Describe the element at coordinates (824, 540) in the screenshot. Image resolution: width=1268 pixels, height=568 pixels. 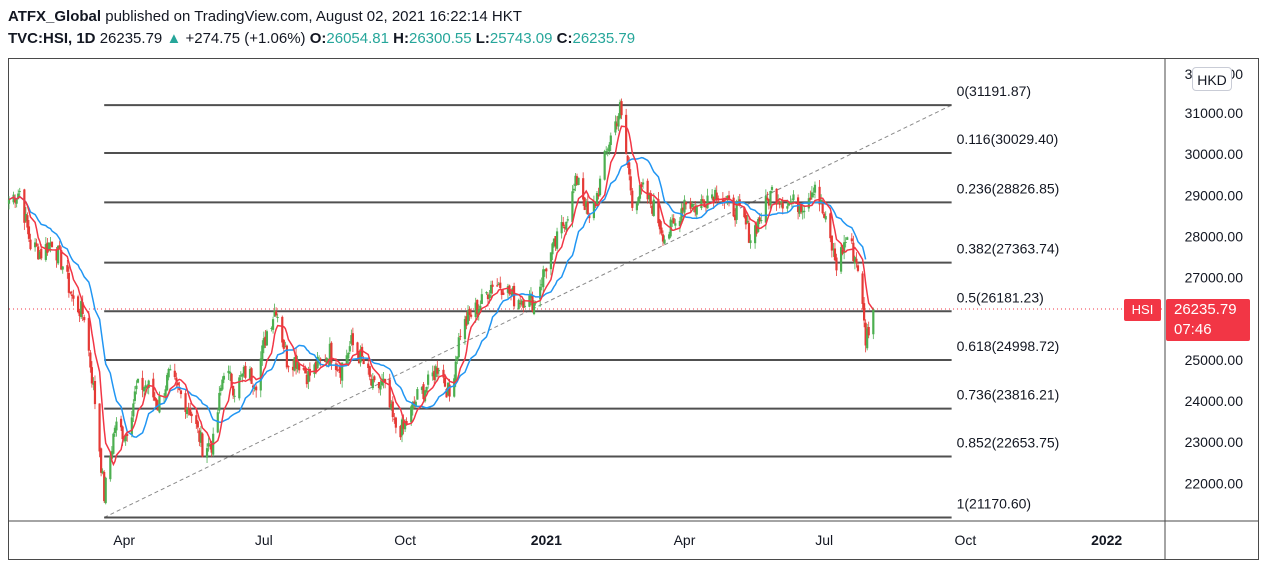
I see `x-tick-label: Jul` at that location.